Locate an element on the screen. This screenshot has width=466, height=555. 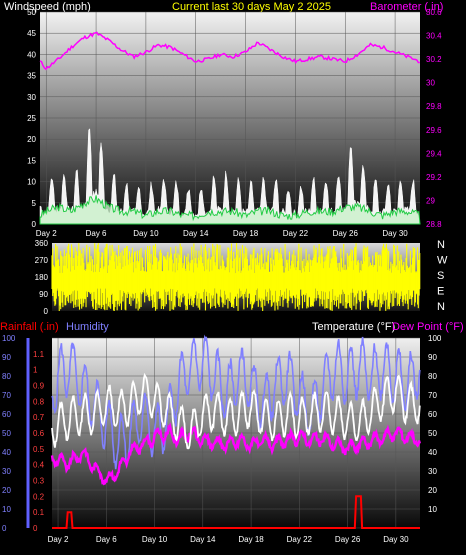
barometer-tick-label: 29 is located at coordinates (430, 200).